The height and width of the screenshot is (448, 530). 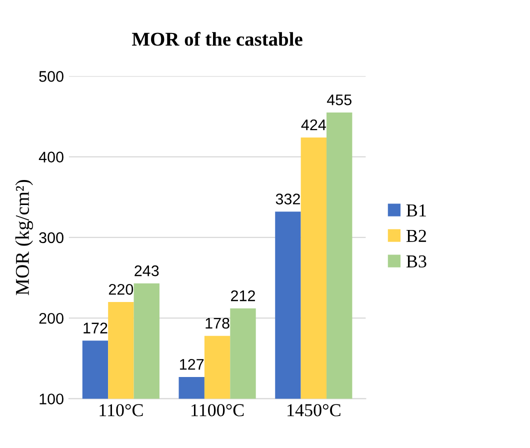 I want to click on data-label: 178, so click(x=218, y=323).